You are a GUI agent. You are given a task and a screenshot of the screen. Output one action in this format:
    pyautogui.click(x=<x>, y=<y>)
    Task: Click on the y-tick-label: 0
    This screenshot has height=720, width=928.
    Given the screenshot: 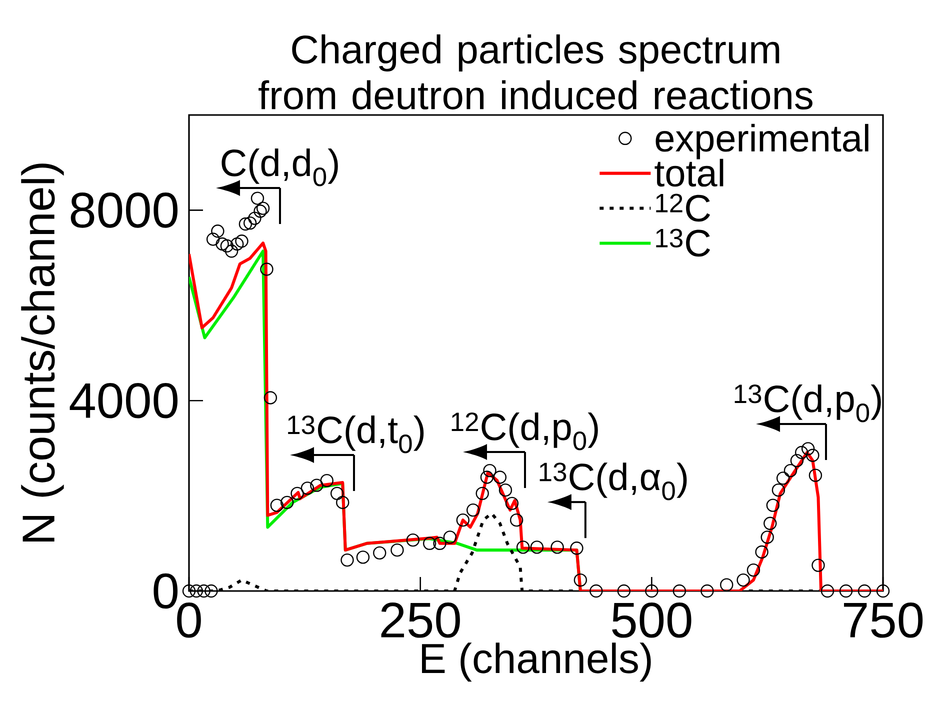 What is the action you would take?
    pyautogui.click(x=166, y=591)
    